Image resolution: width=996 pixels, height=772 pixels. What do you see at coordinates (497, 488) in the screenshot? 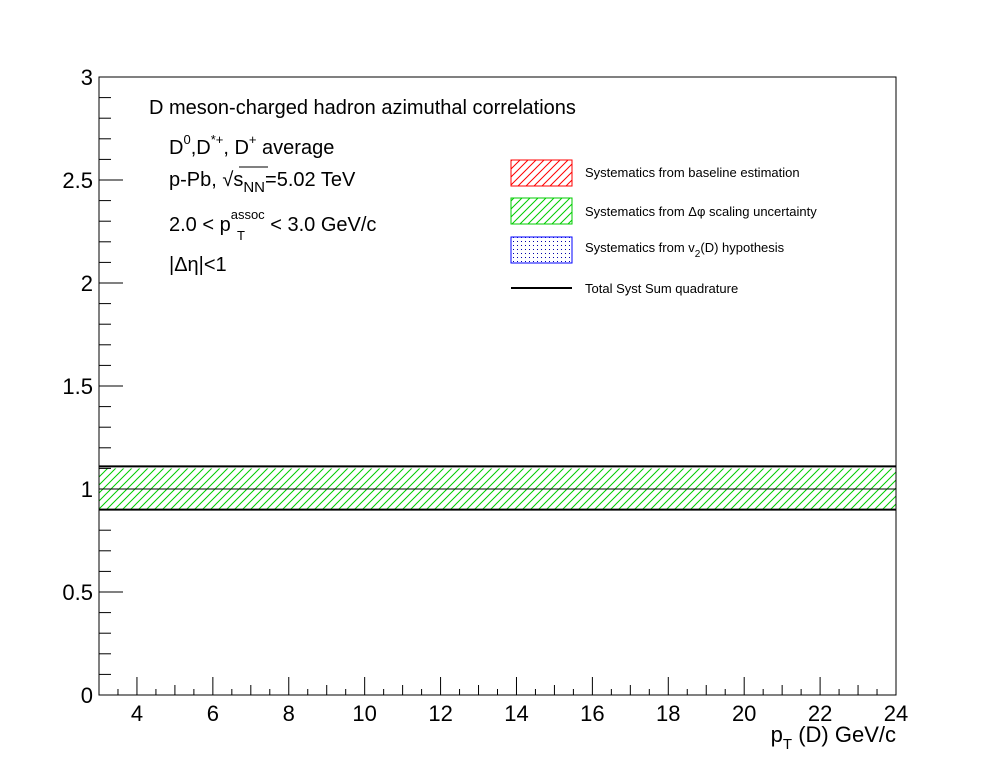
I see `data-bands` at bounding box center [497, 488].